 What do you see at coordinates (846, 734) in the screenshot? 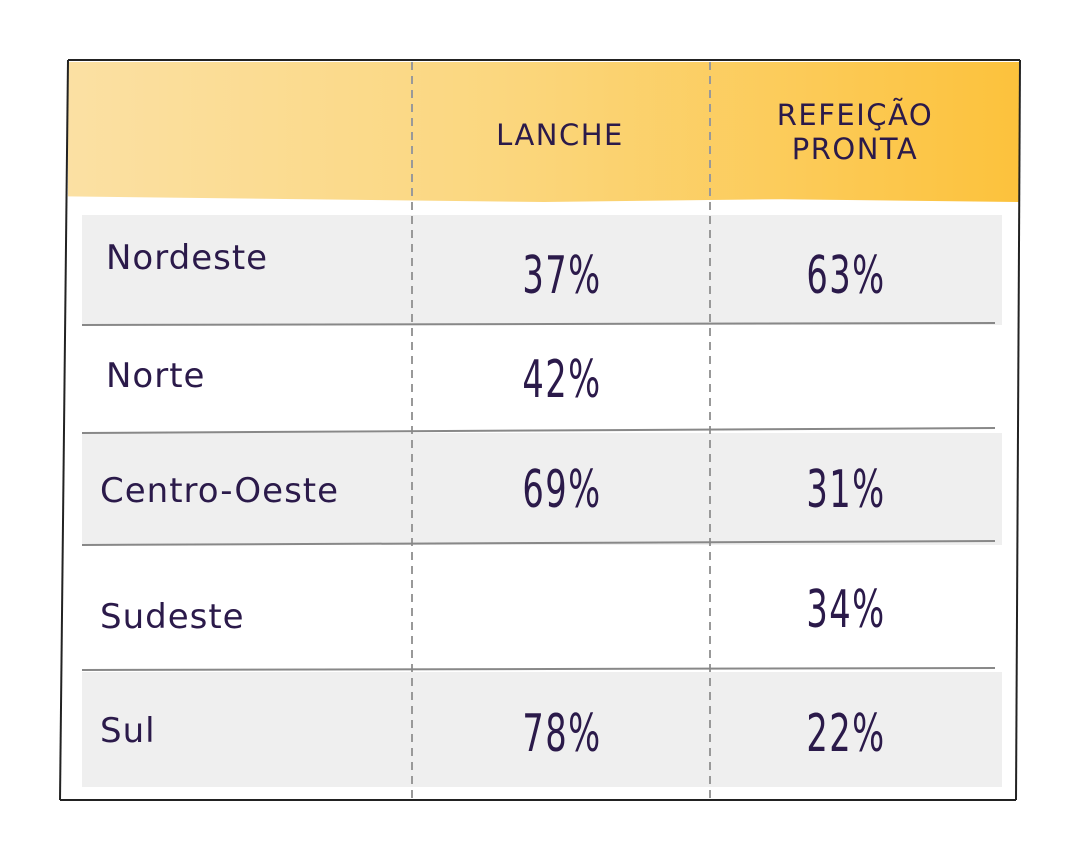
I see `value-refeicao-sul: 22%` at bounding box center [846, 734].